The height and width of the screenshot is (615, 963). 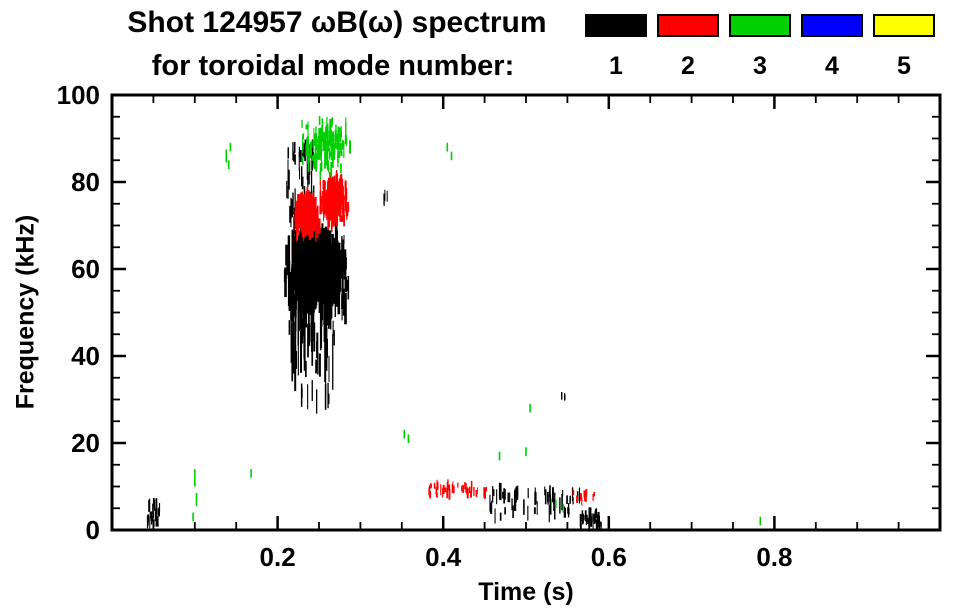 I want to click on y-tick-label: 0, so click(x=93, y=530).